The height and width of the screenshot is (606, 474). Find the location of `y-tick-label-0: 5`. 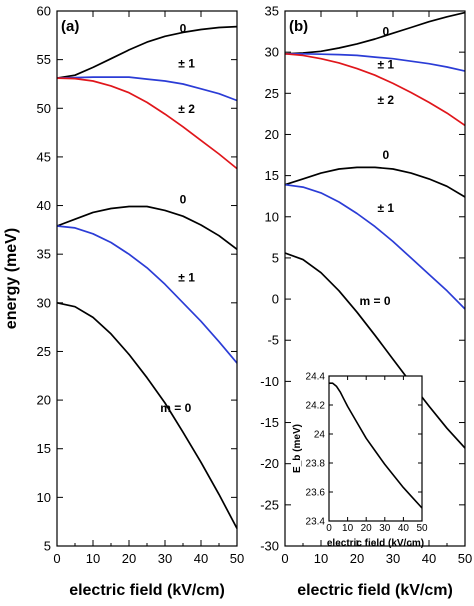

y-tick-label-0: 5 is located at coordinates (47, 546).